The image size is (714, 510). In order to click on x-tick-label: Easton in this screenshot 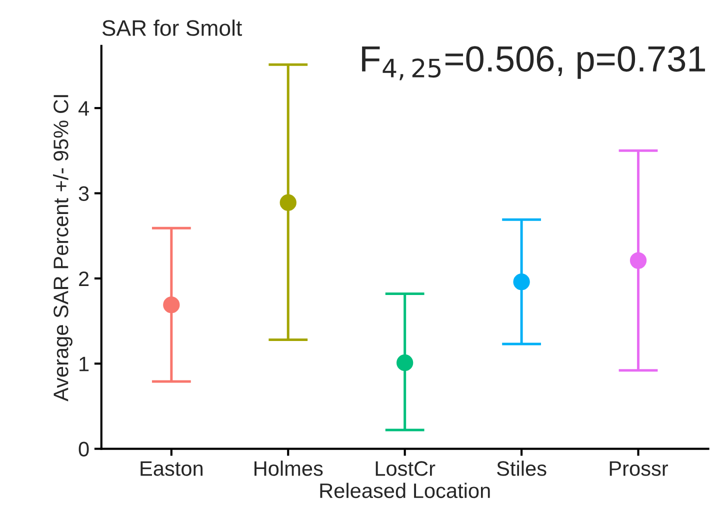, I will do `click(171, 468)`.